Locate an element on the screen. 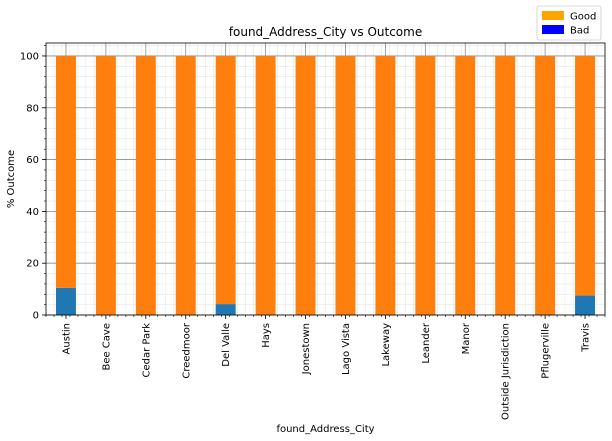 Image resolution: width=612 pixels, height=441 pixels. bar-good-travis is located at coordinates (585, 175).